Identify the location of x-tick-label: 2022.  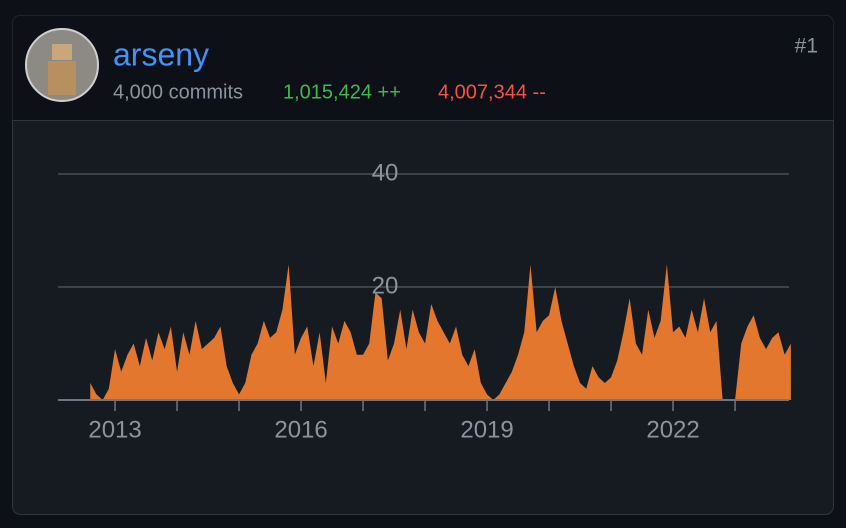
(672, 429).